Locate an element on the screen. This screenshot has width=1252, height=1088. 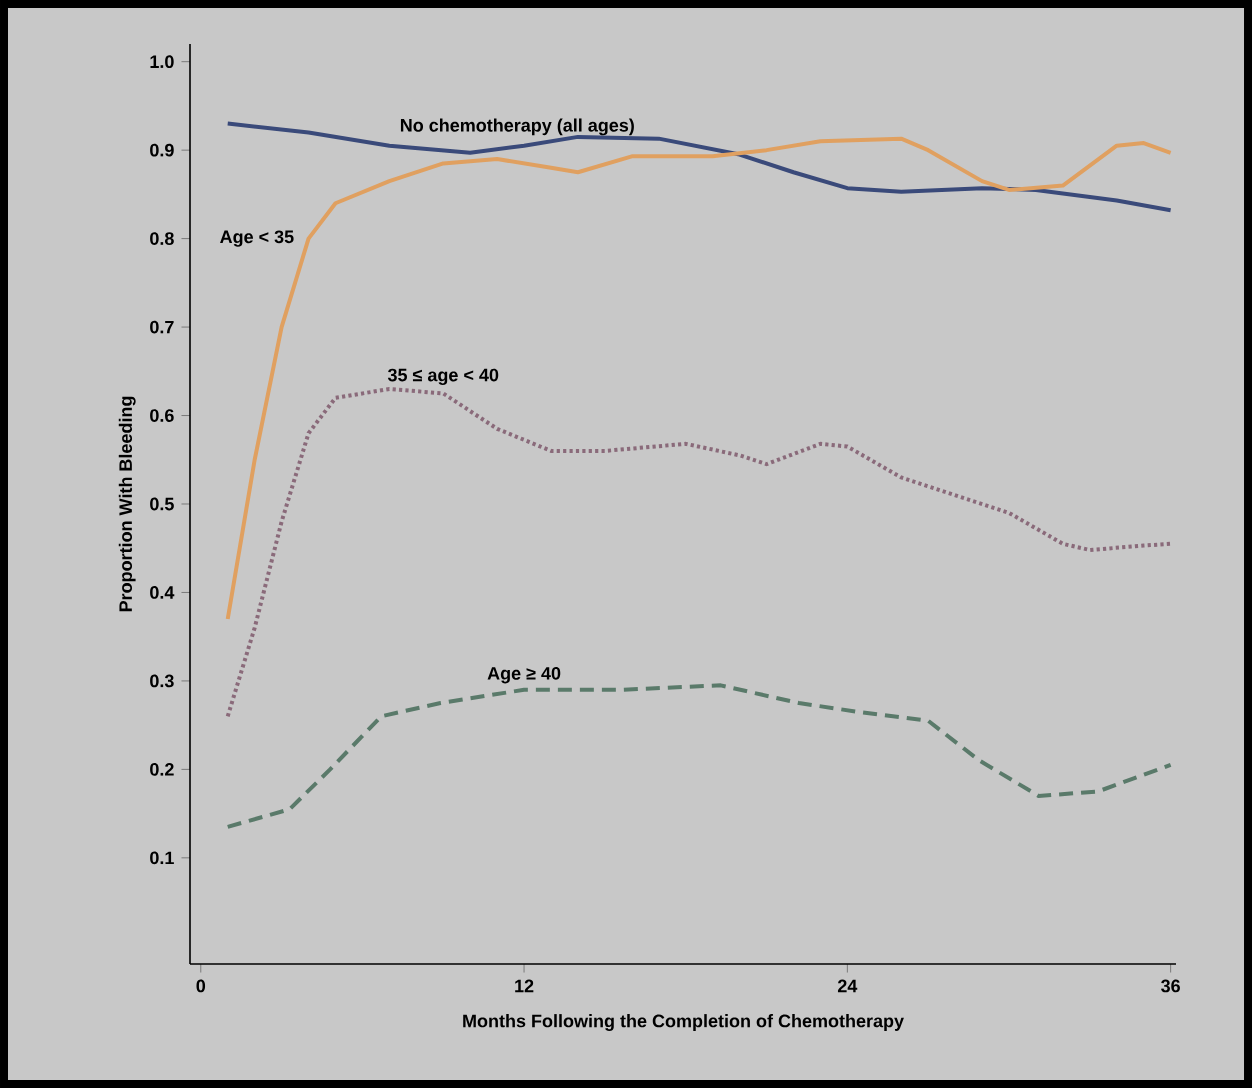
line-series is located at coordinates (699, 756).